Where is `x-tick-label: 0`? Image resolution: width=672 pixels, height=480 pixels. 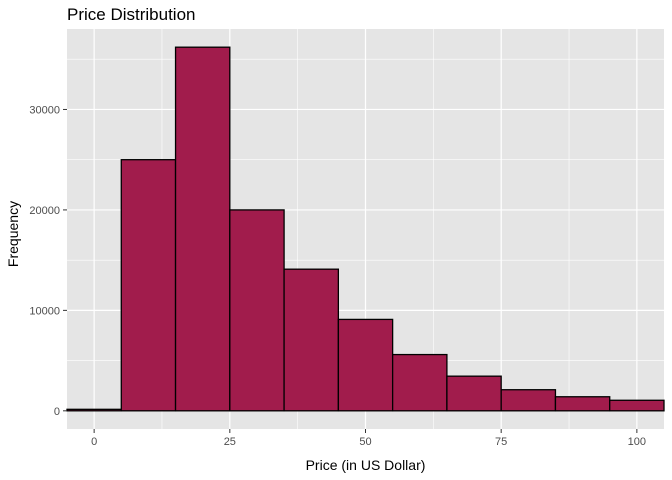 x-tick-label: 0 is located at coordinates (94, 442).